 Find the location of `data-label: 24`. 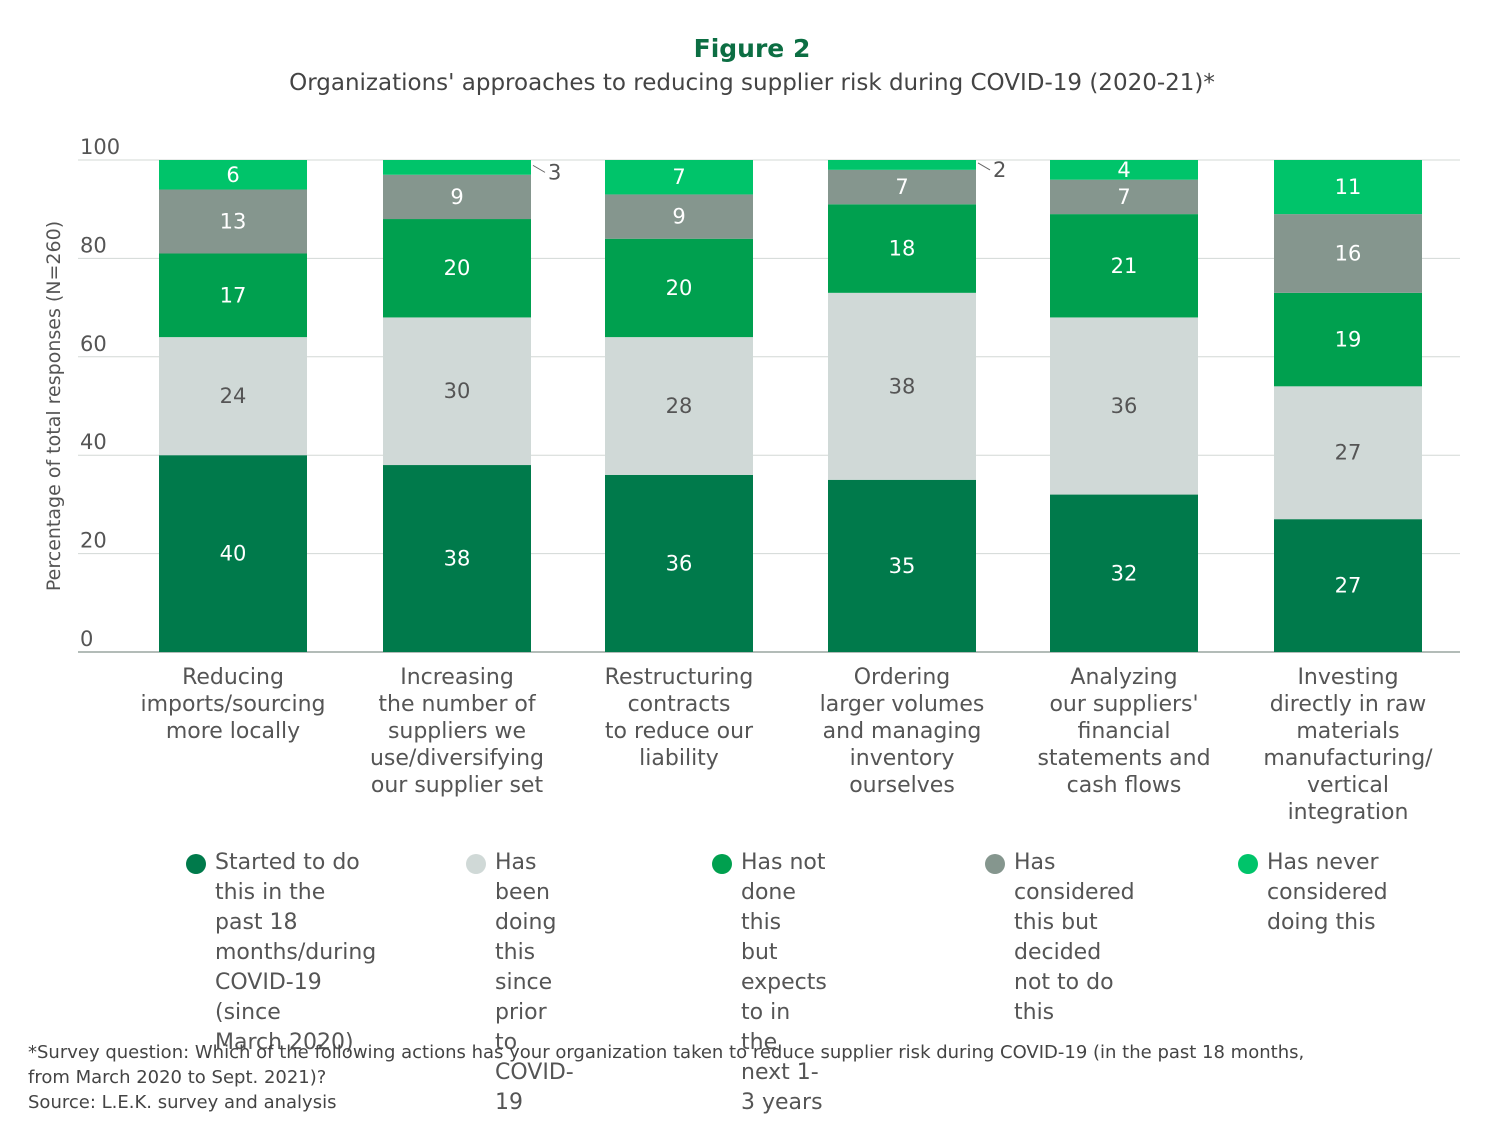

data-label: 24 is located at coordinates (233, 396).